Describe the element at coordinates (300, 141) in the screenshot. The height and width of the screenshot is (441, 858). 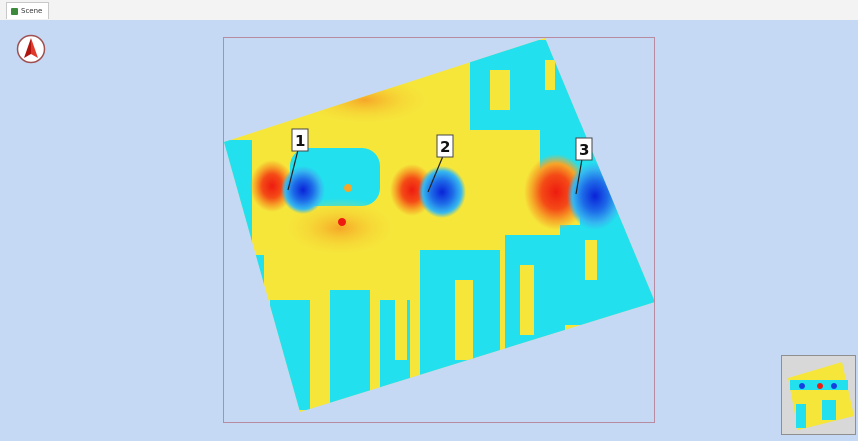
I see `marker-1-label: 1` at that location.